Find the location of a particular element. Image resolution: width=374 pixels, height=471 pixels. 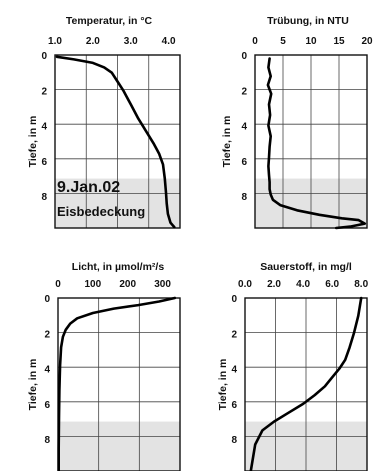

profile-line-temp is located at coordinates (115, 142).